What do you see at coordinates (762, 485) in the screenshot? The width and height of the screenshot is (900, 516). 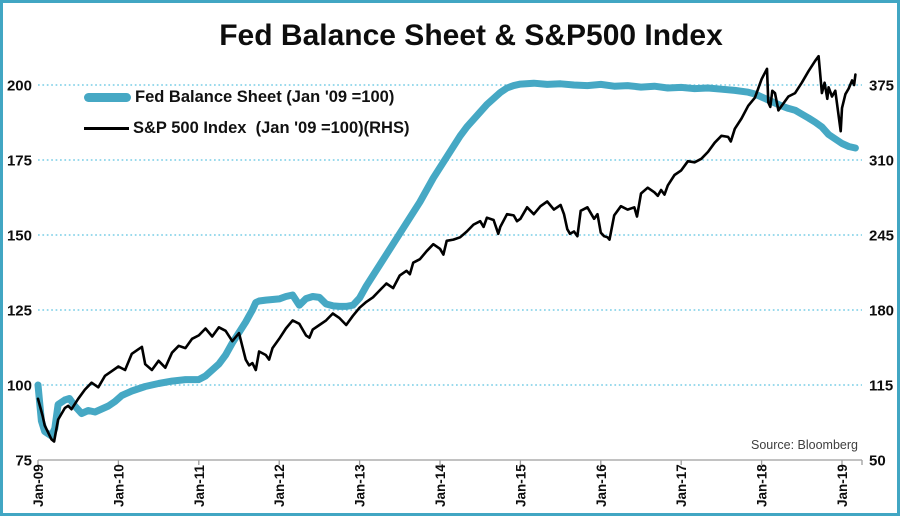 I see `x-axis-label: Jan-18` at bounding box center [762, 485].